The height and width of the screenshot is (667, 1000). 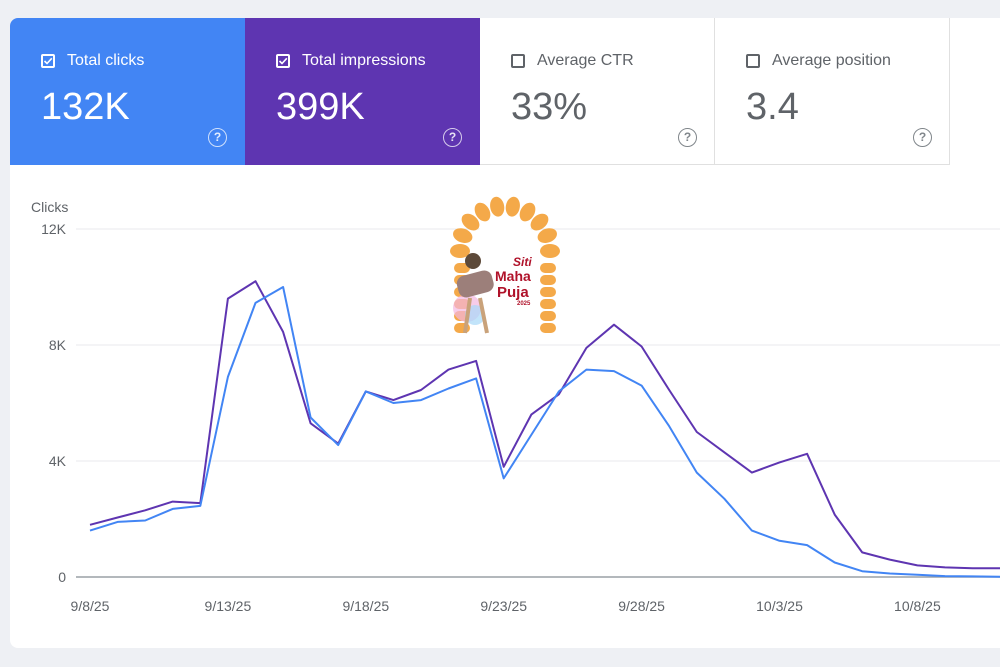 I want to click on metric-value: 3.4, so click(x=772, y=107).